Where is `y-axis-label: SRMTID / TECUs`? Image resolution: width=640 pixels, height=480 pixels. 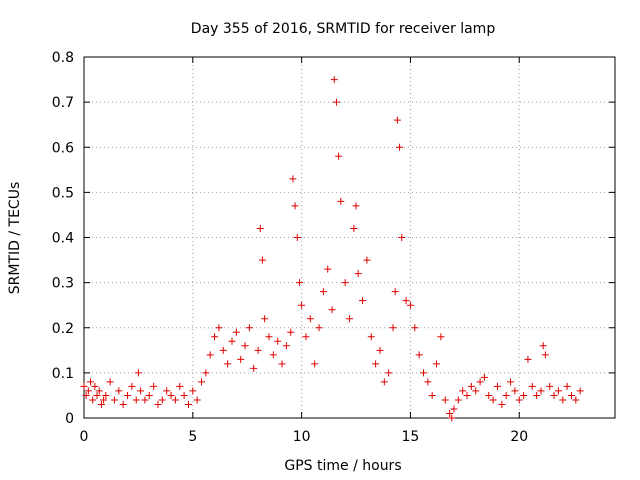
y-axis-label: SRMTID / TECUs is located at coordinates (15, 238).